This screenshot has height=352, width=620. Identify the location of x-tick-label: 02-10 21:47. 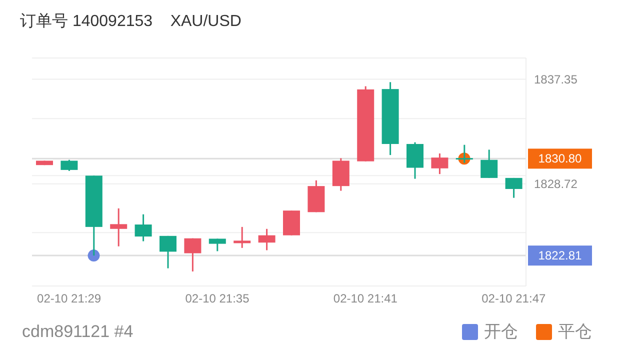
(514, 299).